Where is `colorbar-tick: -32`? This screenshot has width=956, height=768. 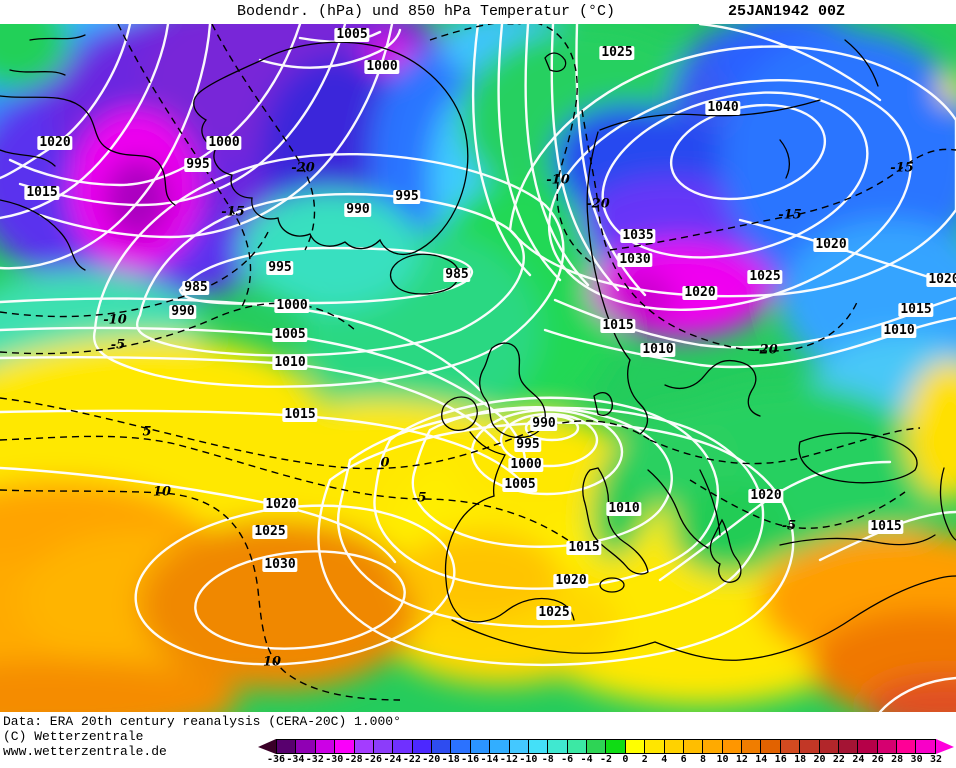
colorbar-tick: -32 is located at coordinates (314, 759).